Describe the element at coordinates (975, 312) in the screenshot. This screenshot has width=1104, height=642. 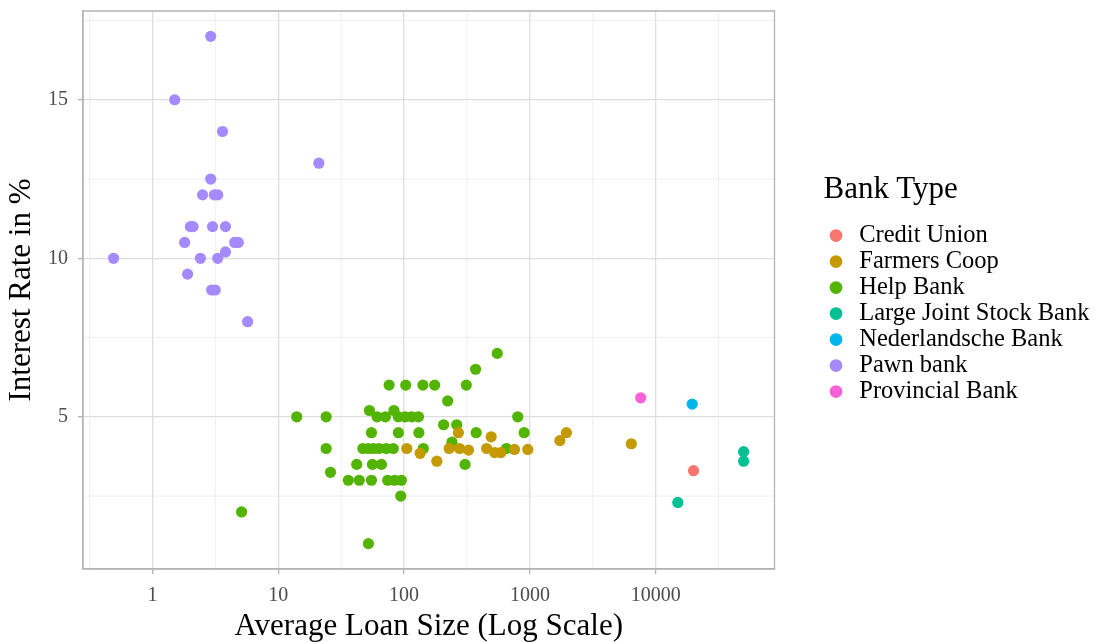
I see `legend-label: Large Joint Stock Bank` at that location.